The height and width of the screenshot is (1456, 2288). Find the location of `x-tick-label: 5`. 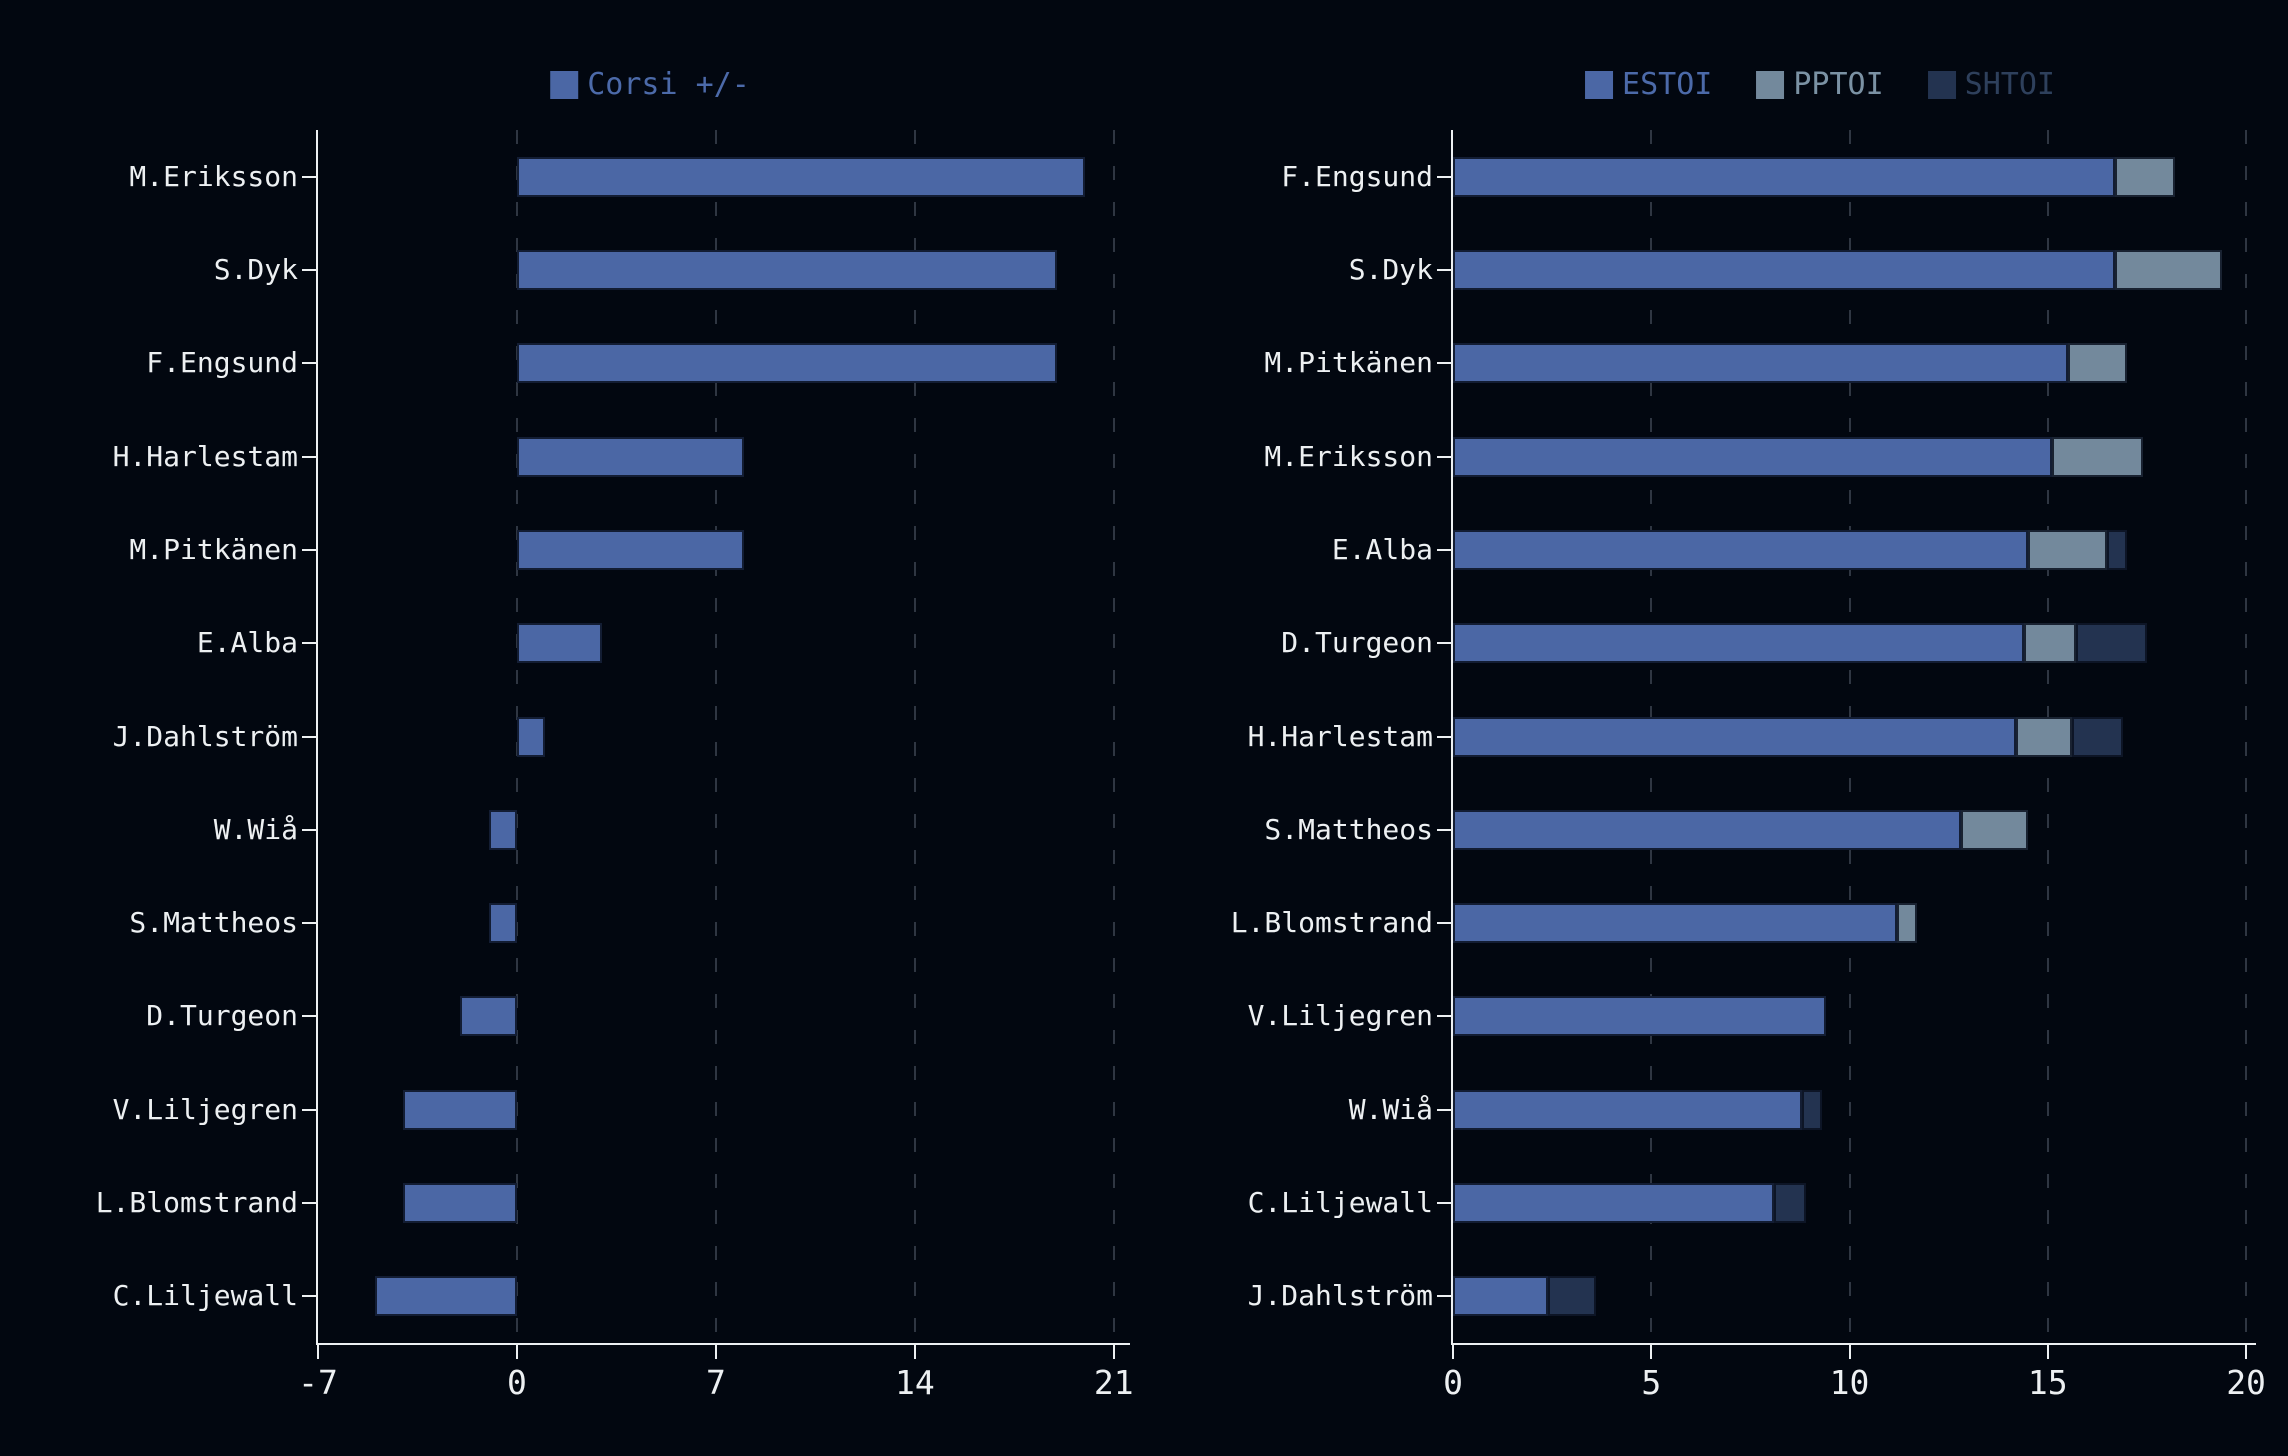

x-tick-label: 5 is located at coordinates (1651, 1382).